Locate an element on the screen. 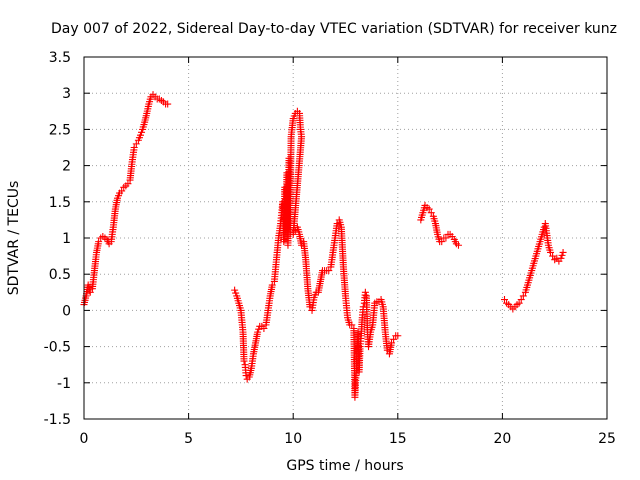 The image size is (640, 480). x-tick-label: 5 is located at coordinates (188, 439).